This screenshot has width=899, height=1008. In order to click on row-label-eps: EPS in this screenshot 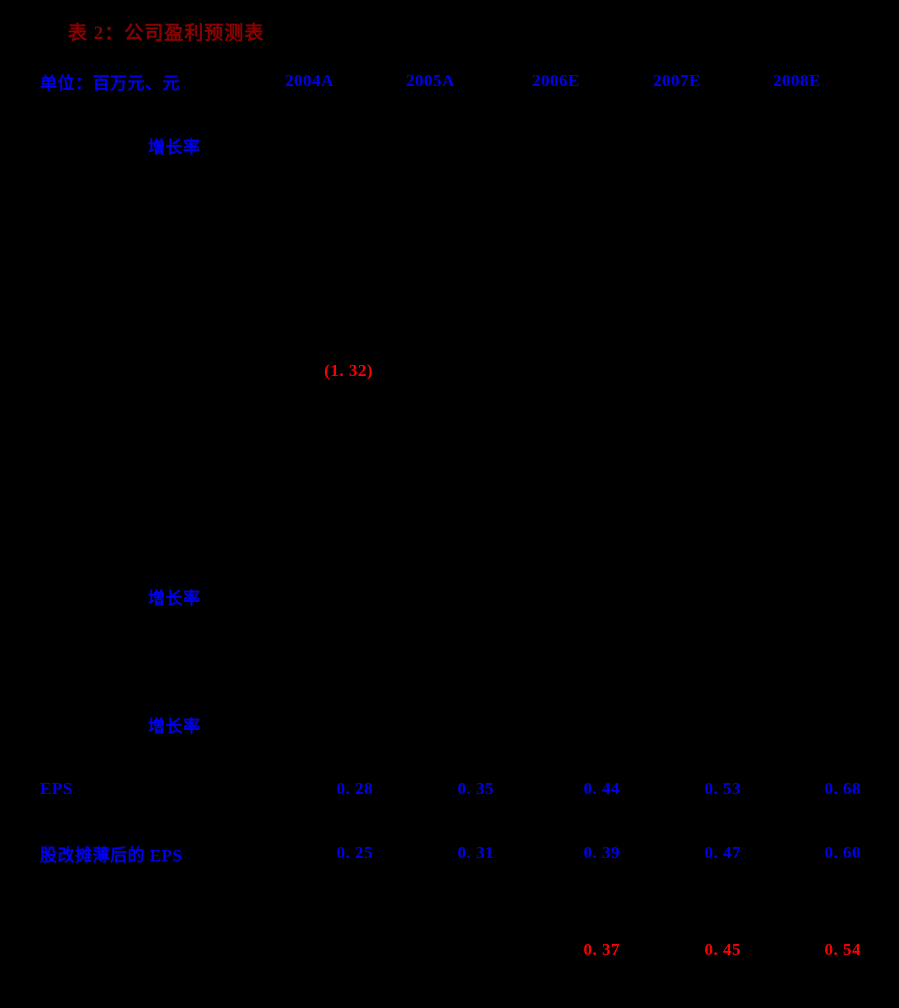, I will do `click(56, 788)`.